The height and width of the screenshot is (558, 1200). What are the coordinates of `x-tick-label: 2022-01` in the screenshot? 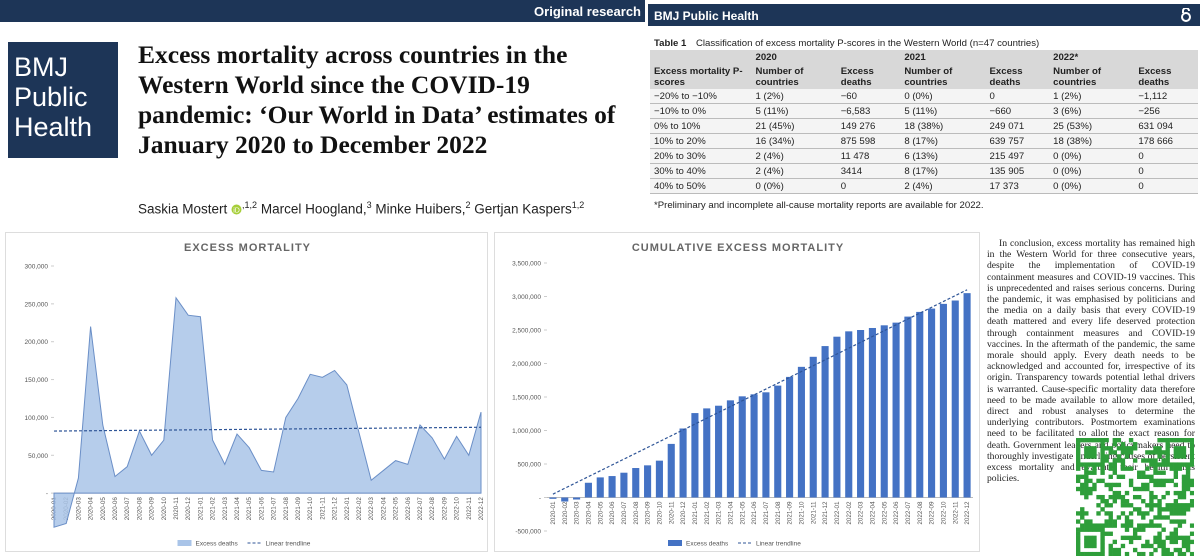 It's located at (837, 513).